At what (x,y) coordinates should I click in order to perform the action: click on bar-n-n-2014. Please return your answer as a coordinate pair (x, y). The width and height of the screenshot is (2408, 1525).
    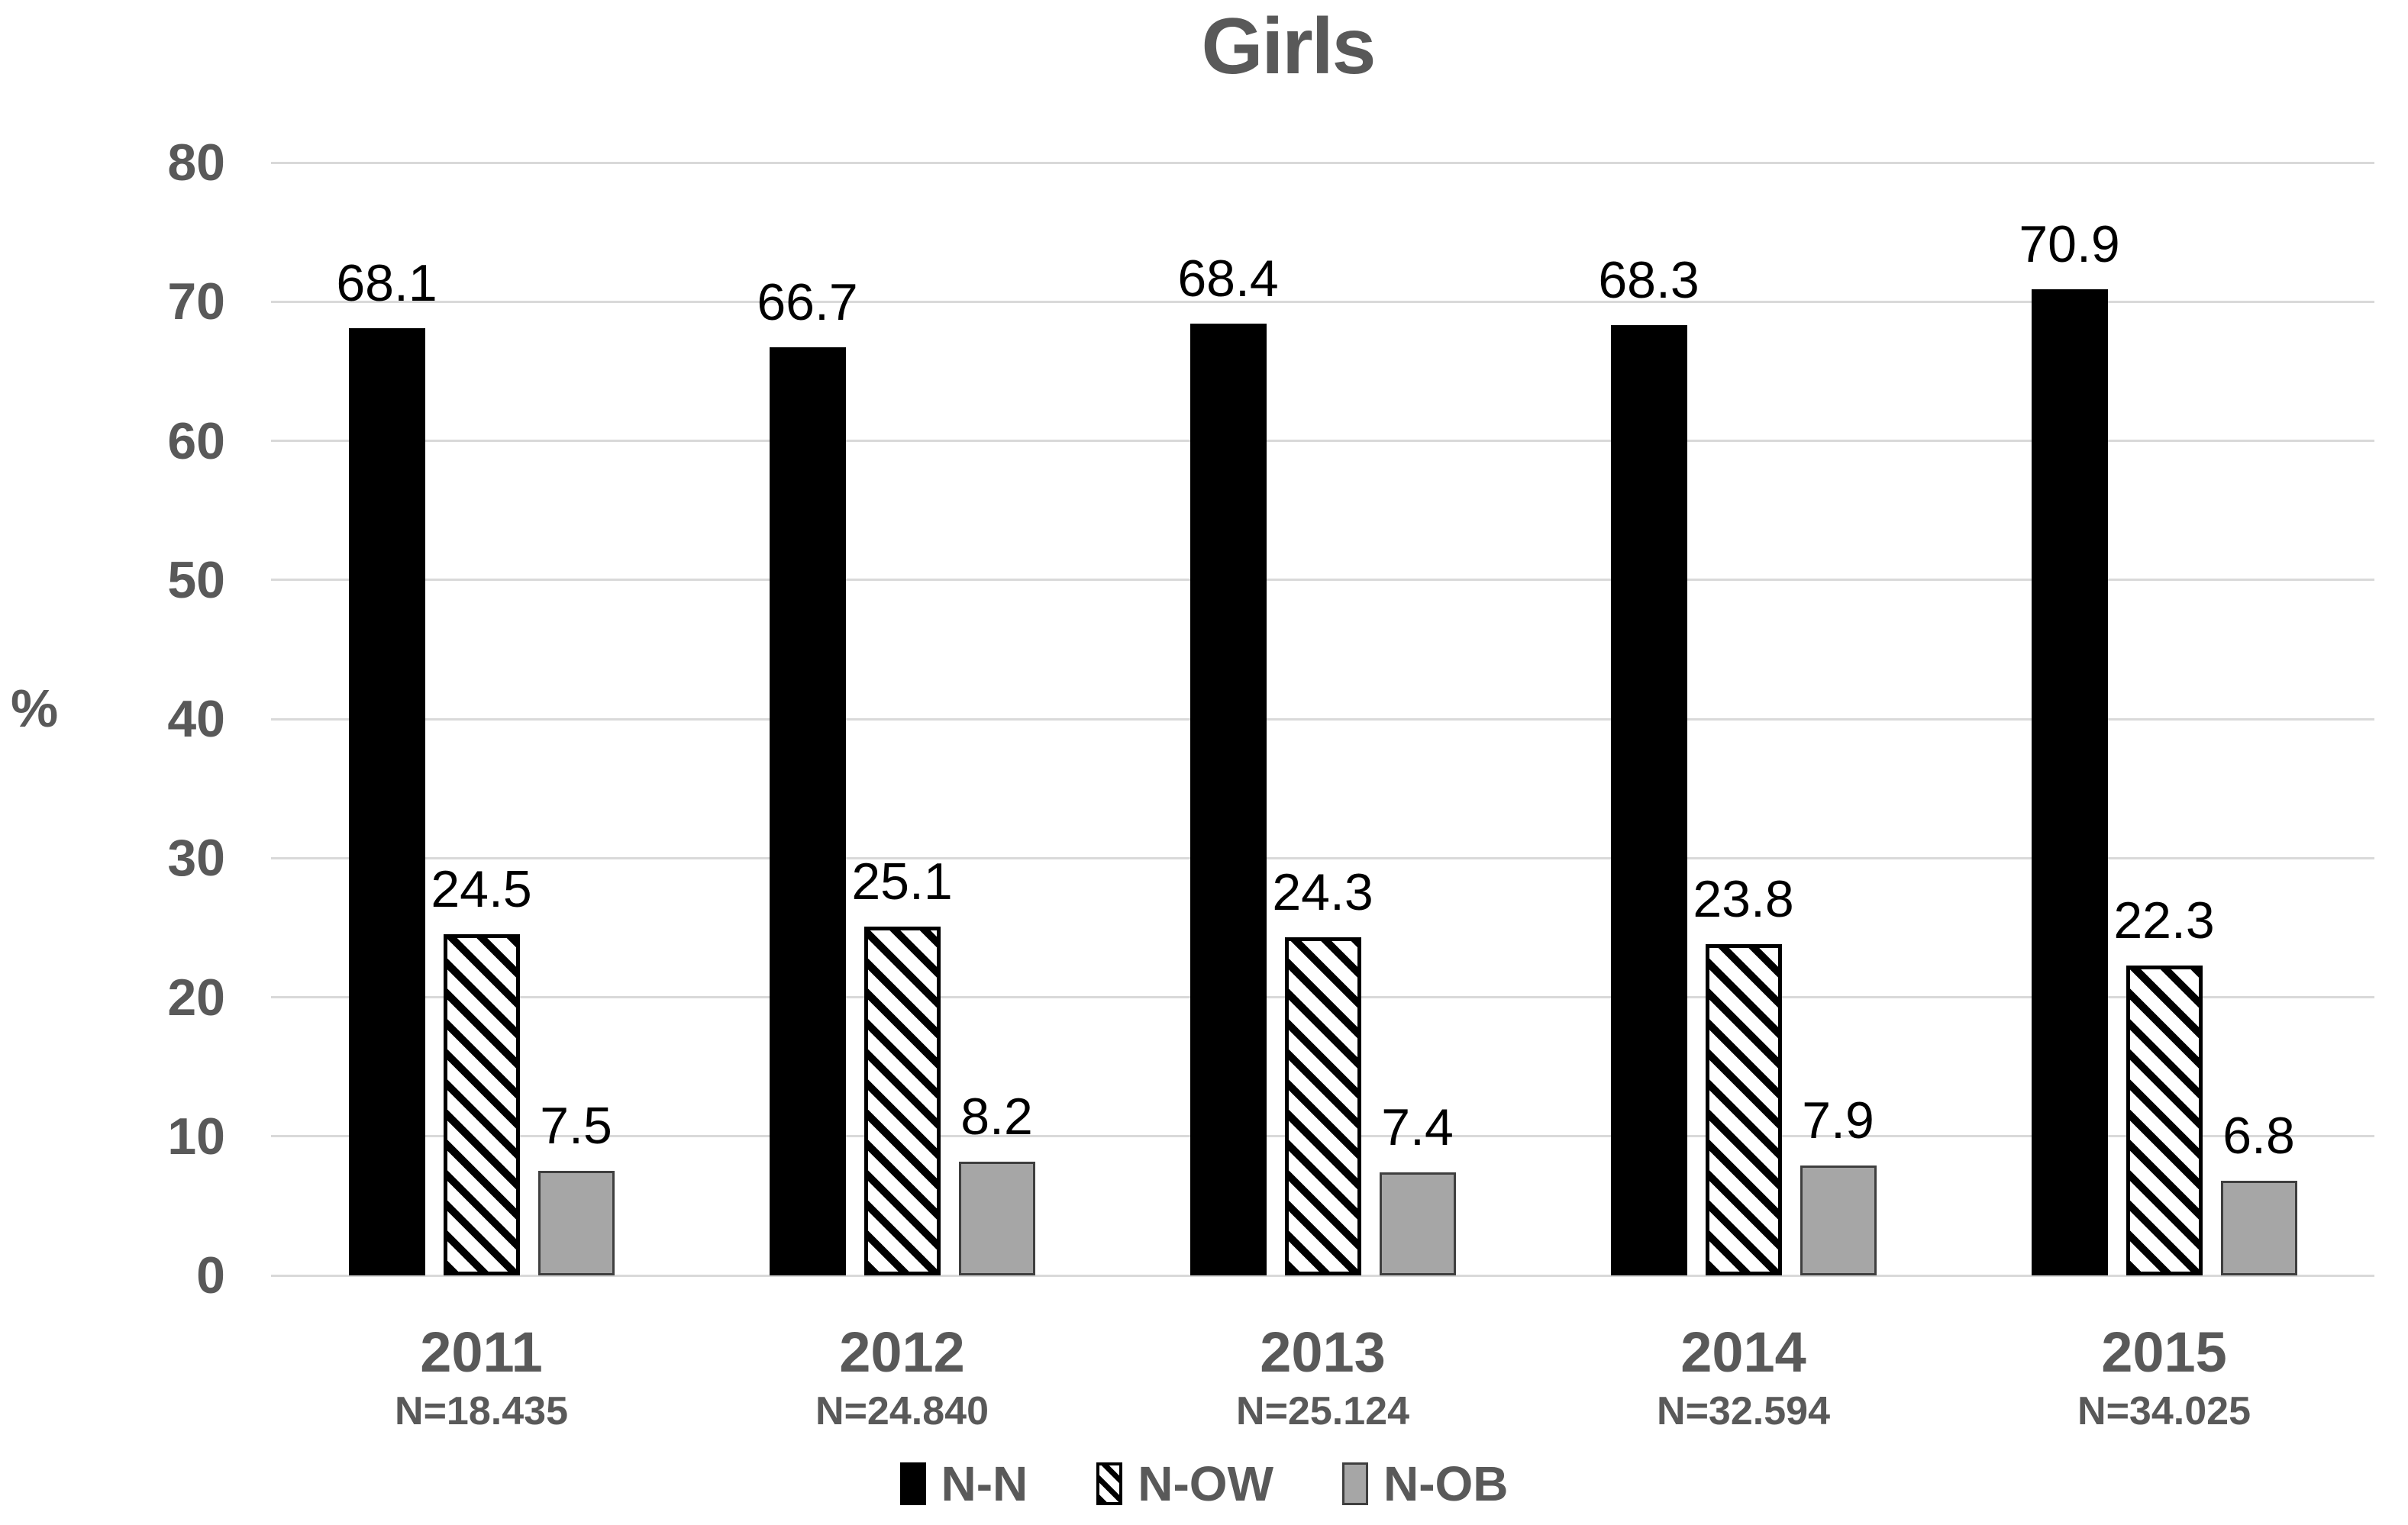
    Looking at the image, I should click on (1648, 800).